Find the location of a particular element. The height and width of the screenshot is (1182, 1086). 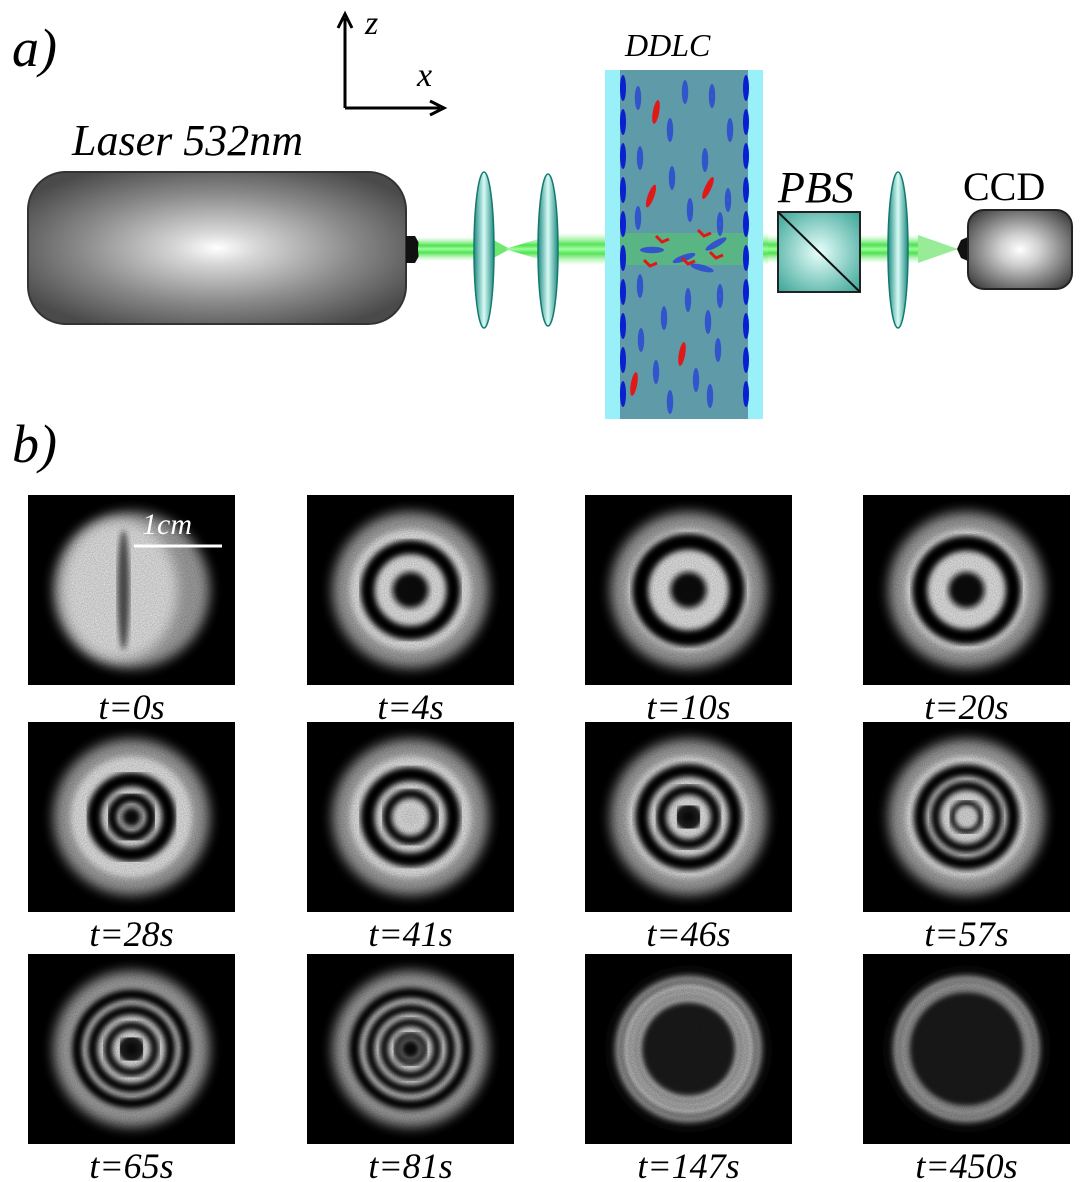

frame-6: t=46s is located at coordinates (688, 838).